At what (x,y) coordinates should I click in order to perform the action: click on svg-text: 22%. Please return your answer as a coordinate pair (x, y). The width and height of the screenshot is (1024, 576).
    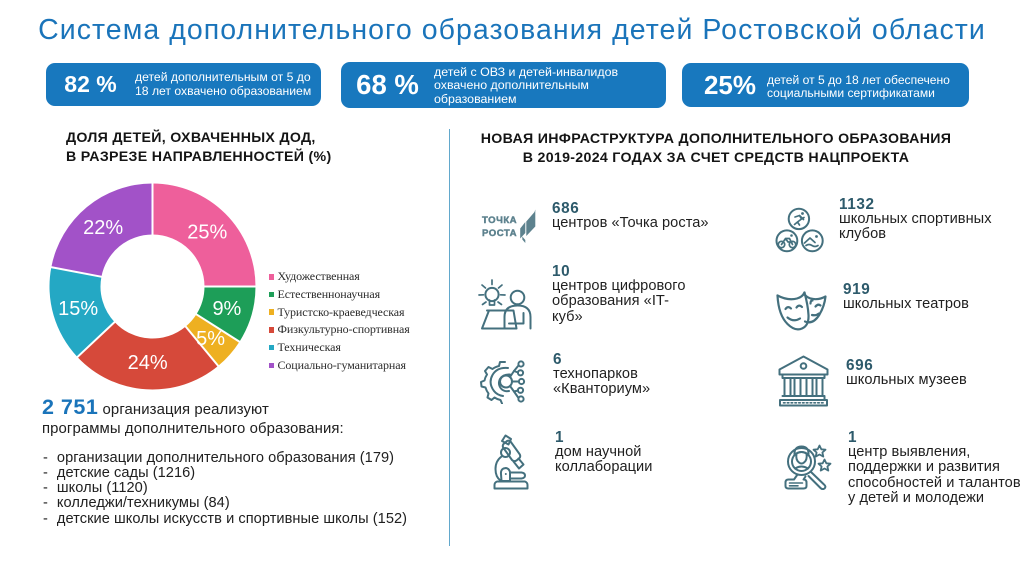
    Looking at the image, I should click on (103, 228).